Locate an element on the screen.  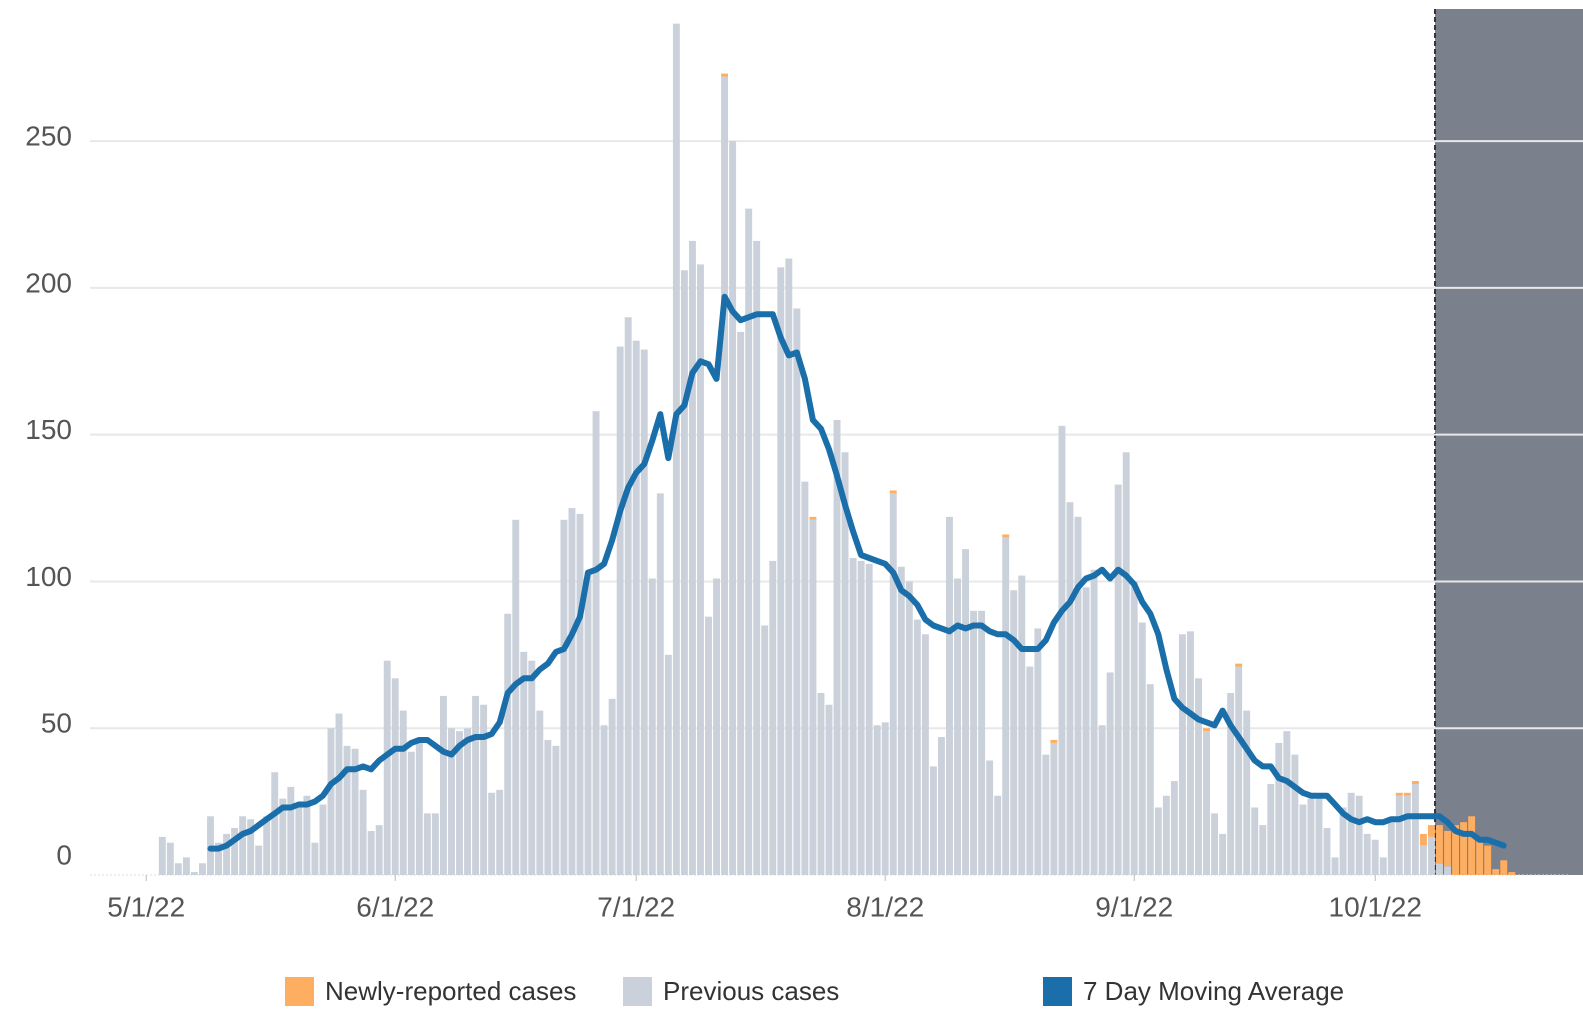
legend-label: Previous cases is located at coordinates (751, 991).